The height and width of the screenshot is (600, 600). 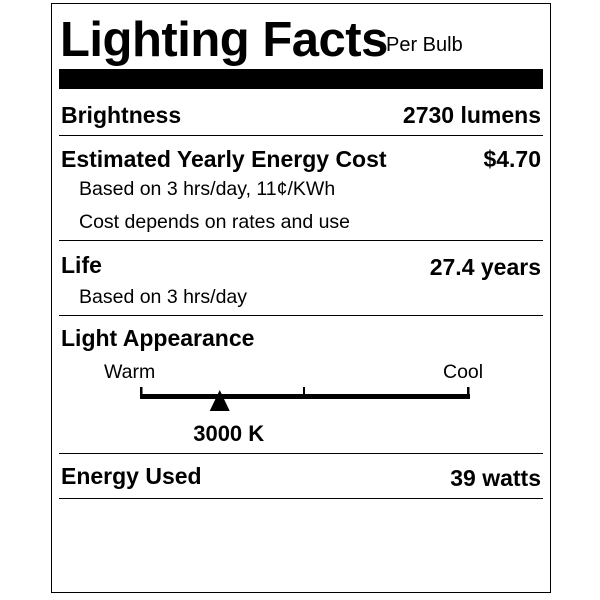 What do you see at coordinates (219, 400) in the screenshot?
I see `temperature-marker-icon` at bounding box center [219, 400].